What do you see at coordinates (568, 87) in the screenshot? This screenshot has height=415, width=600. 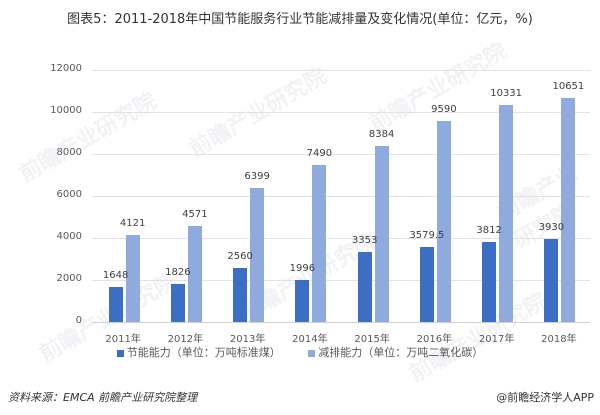 I see `value-label-series2: 10651` at bounding box center [568, 87].